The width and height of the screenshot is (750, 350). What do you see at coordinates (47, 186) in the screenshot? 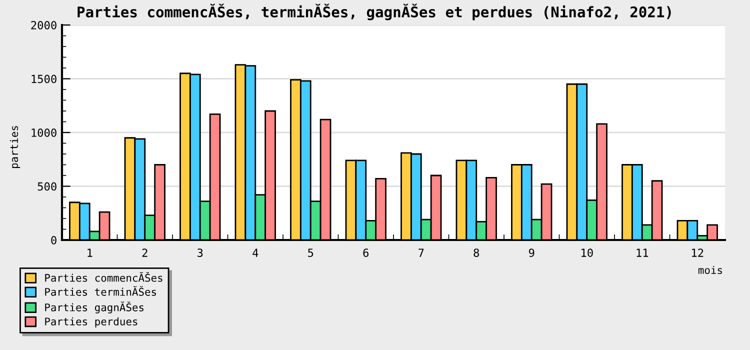
I see `y-tick-label: 500` at bounding box center [47, 186].